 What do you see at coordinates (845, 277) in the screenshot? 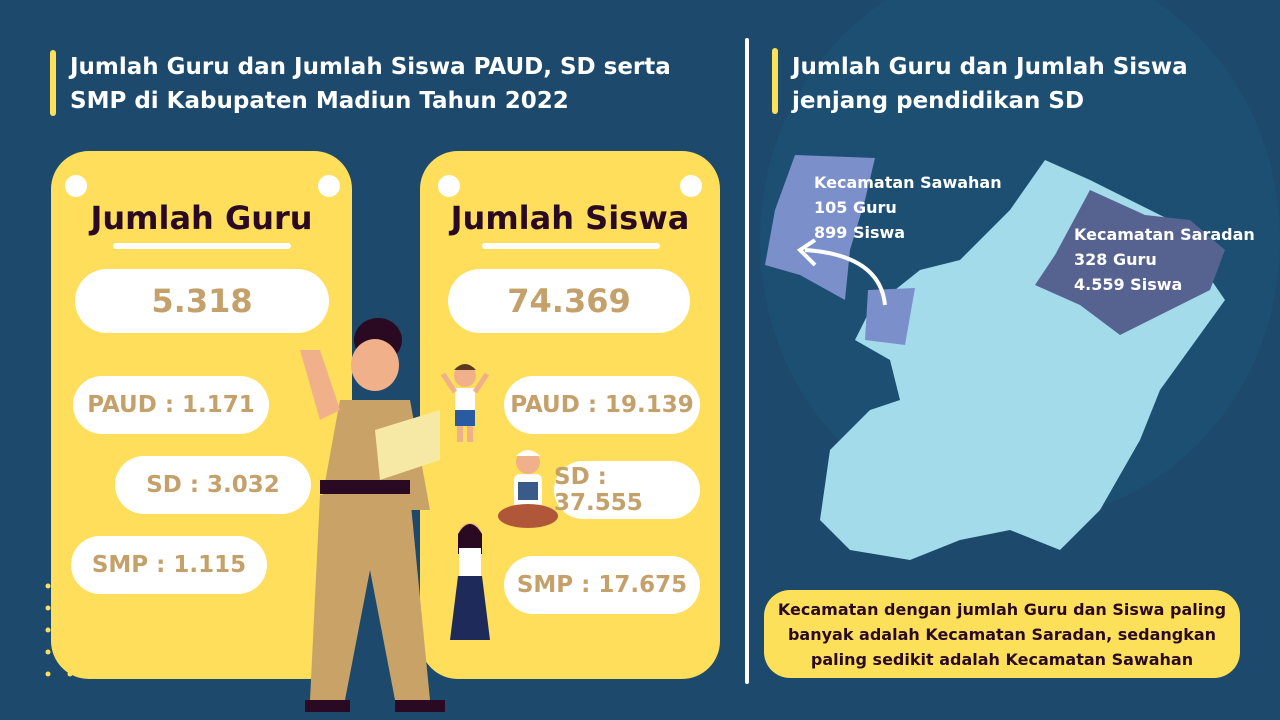
I see `arrow-icon` at bounding box center [845, 277].